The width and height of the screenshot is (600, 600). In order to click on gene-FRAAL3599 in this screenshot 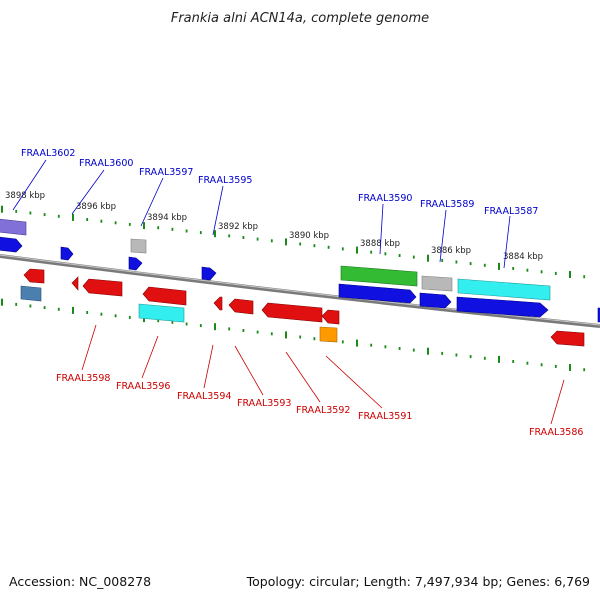, I will do `click(67, 253)`.